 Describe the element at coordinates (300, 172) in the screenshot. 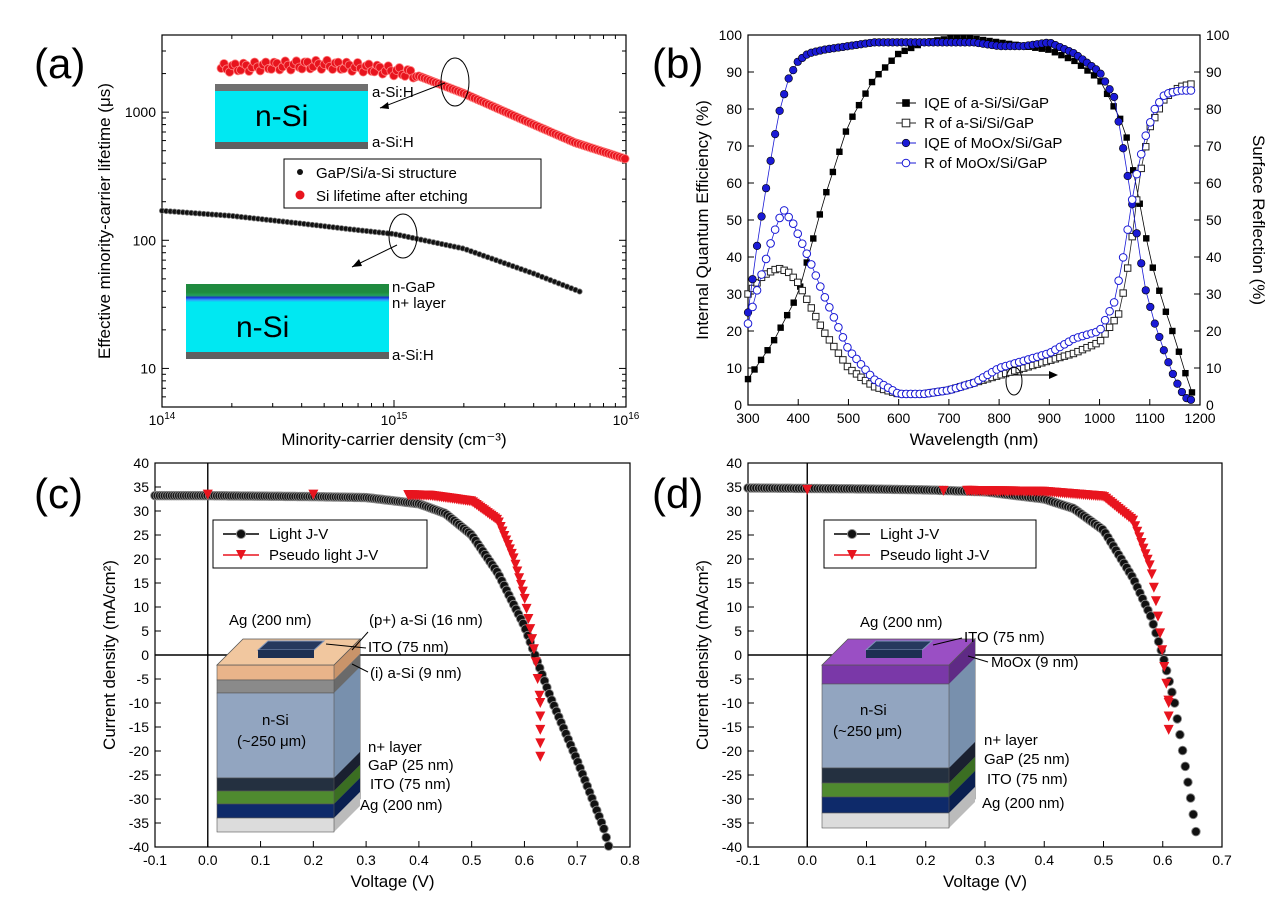

I see `legend-marker-black` at that location.